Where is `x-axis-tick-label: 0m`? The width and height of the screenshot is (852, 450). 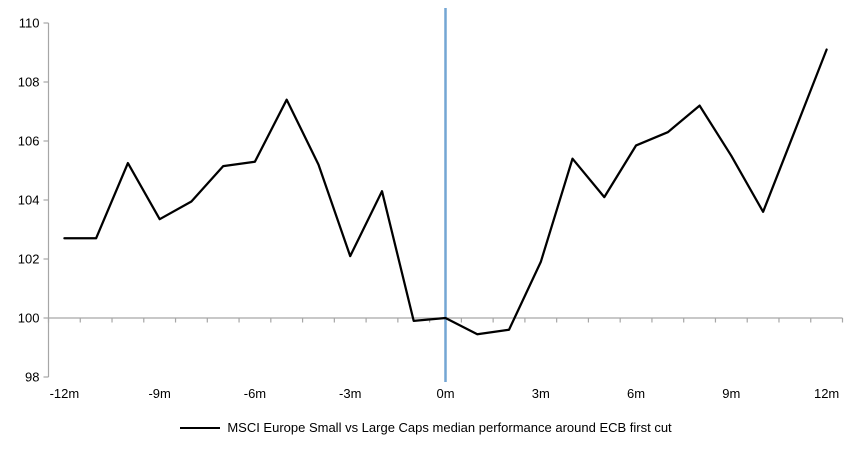 x-axis-tick-label: 0m is located at coordinates (445, 393).